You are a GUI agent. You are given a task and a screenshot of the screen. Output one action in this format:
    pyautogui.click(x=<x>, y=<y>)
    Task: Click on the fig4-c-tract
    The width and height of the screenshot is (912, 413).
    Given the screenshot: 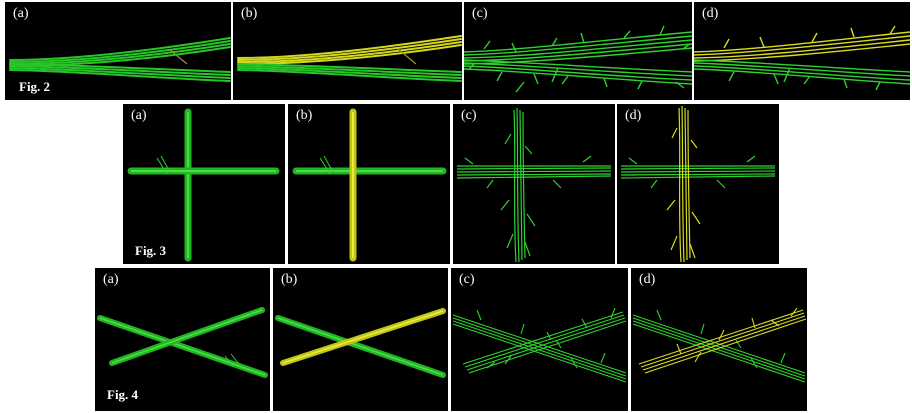 What is the action you would take?
    pyautogui.click(x=539, y=345)
    